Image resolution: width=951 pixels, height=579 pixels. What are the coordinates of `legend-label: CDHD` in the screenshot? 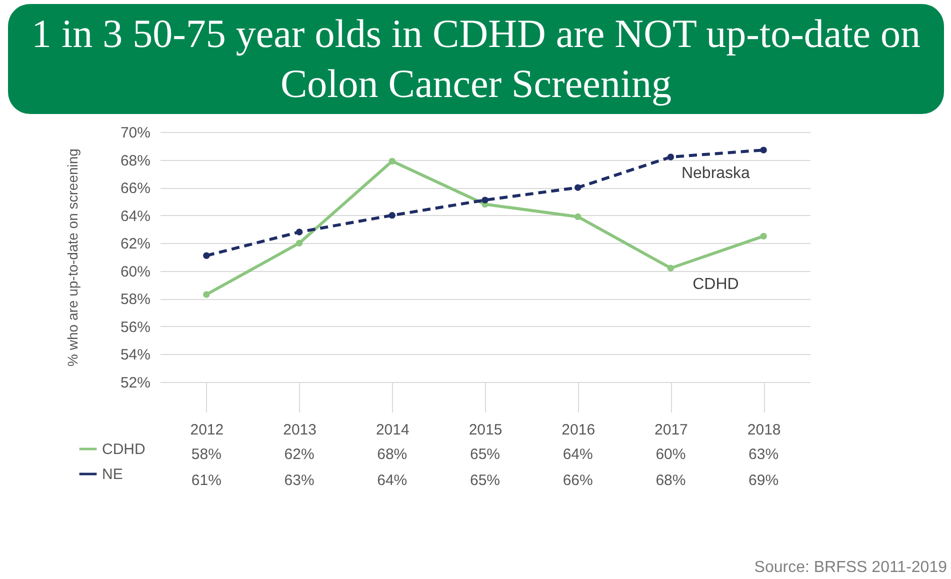 It's located at (124, 449).